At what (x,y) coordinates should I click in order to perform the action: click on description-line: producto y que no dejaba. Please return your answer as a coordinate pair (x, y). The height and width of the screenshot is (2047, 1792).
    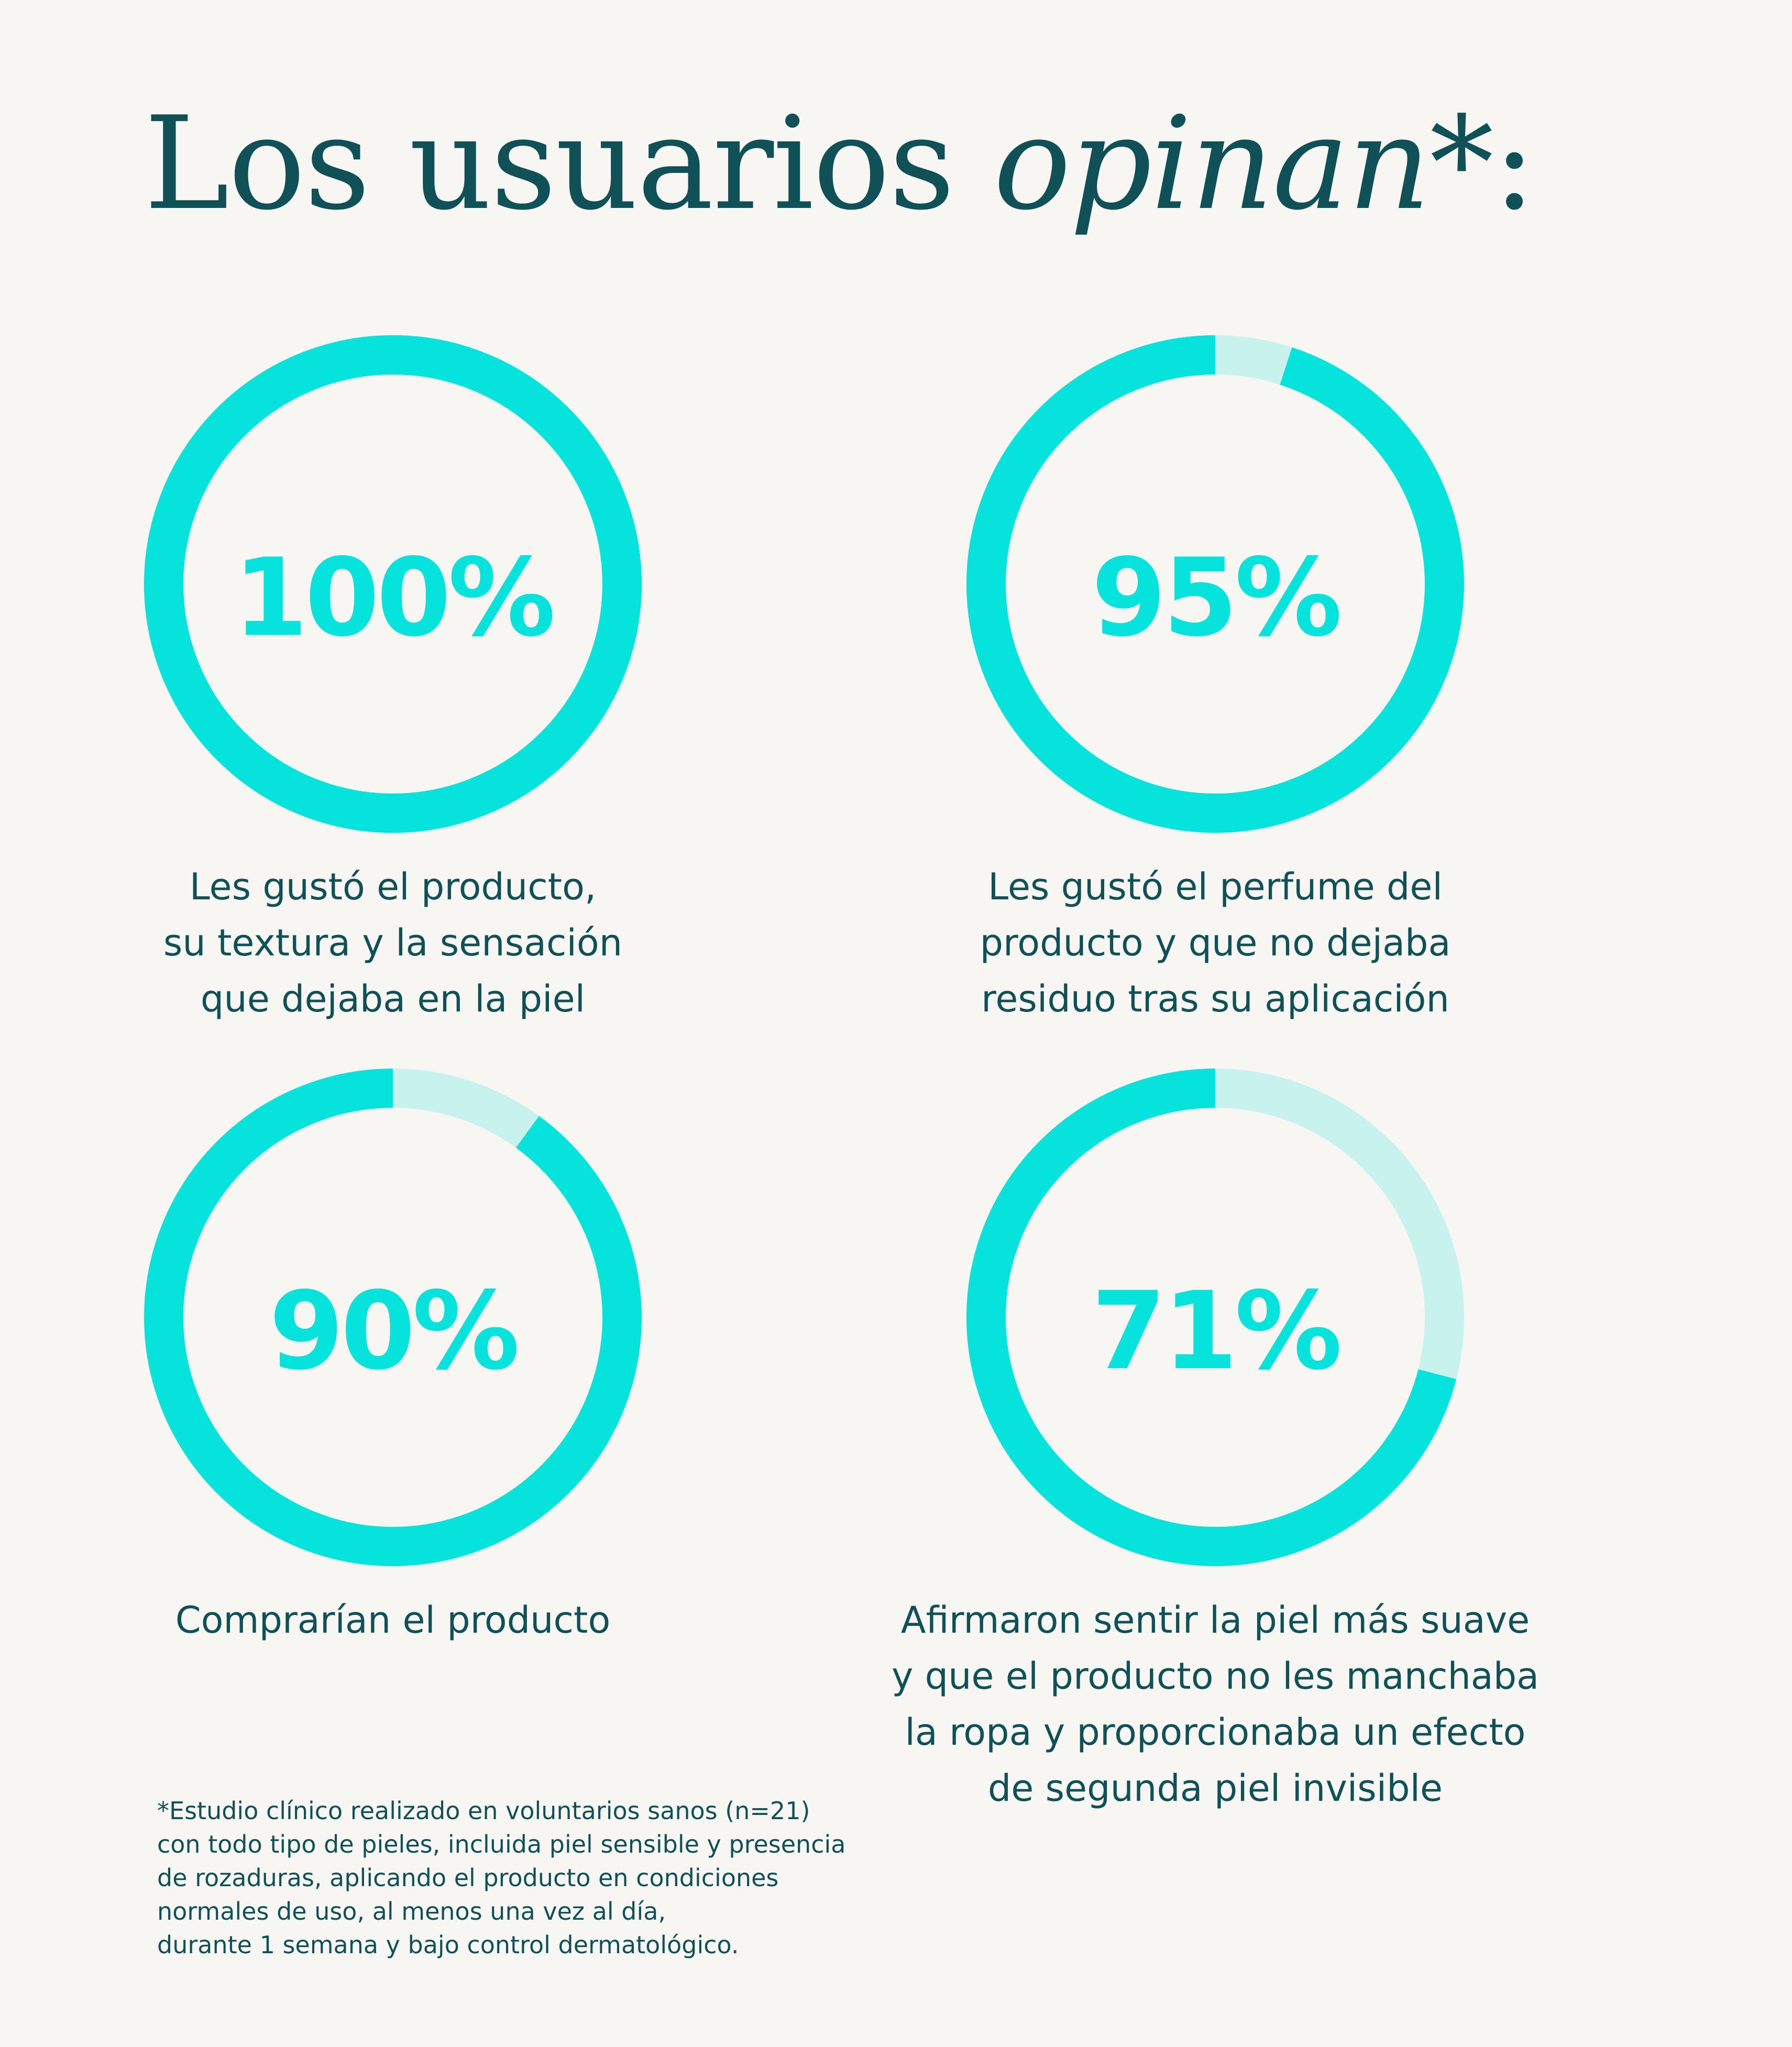
    Looking at the image, I should click on (1215, 943).